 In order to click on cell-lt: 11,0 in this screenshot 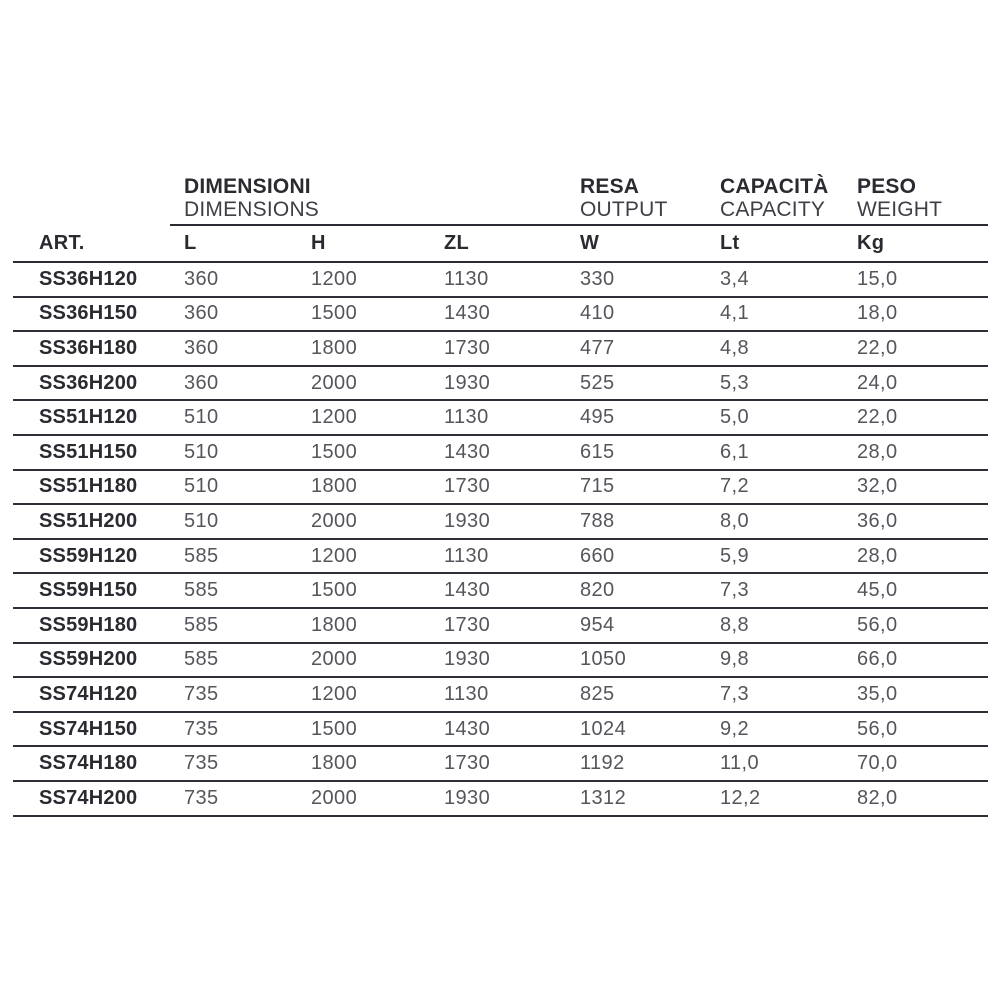, I will do `click(740, 763)`.